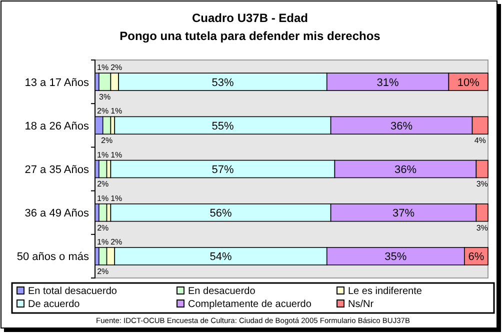 This screenshot has height=334, width=503. Describe the element at coordinates (388, 82) in the screenshot. I see `data-label: 31%` at that location.